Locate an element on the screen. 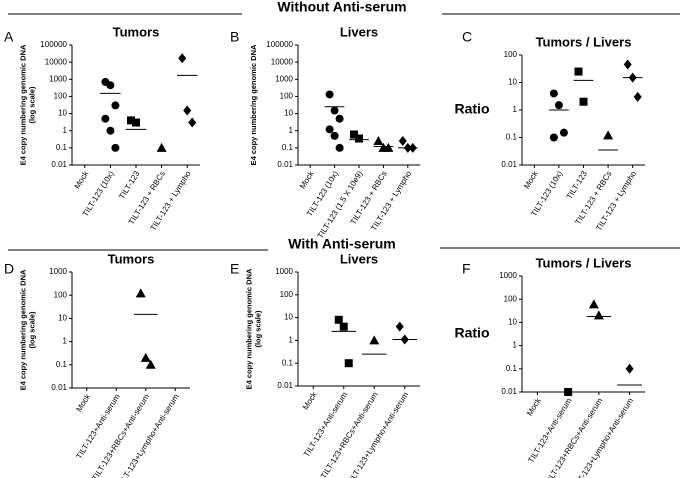  section-title: Without Anti-serum is located at coordinates (341, 7).